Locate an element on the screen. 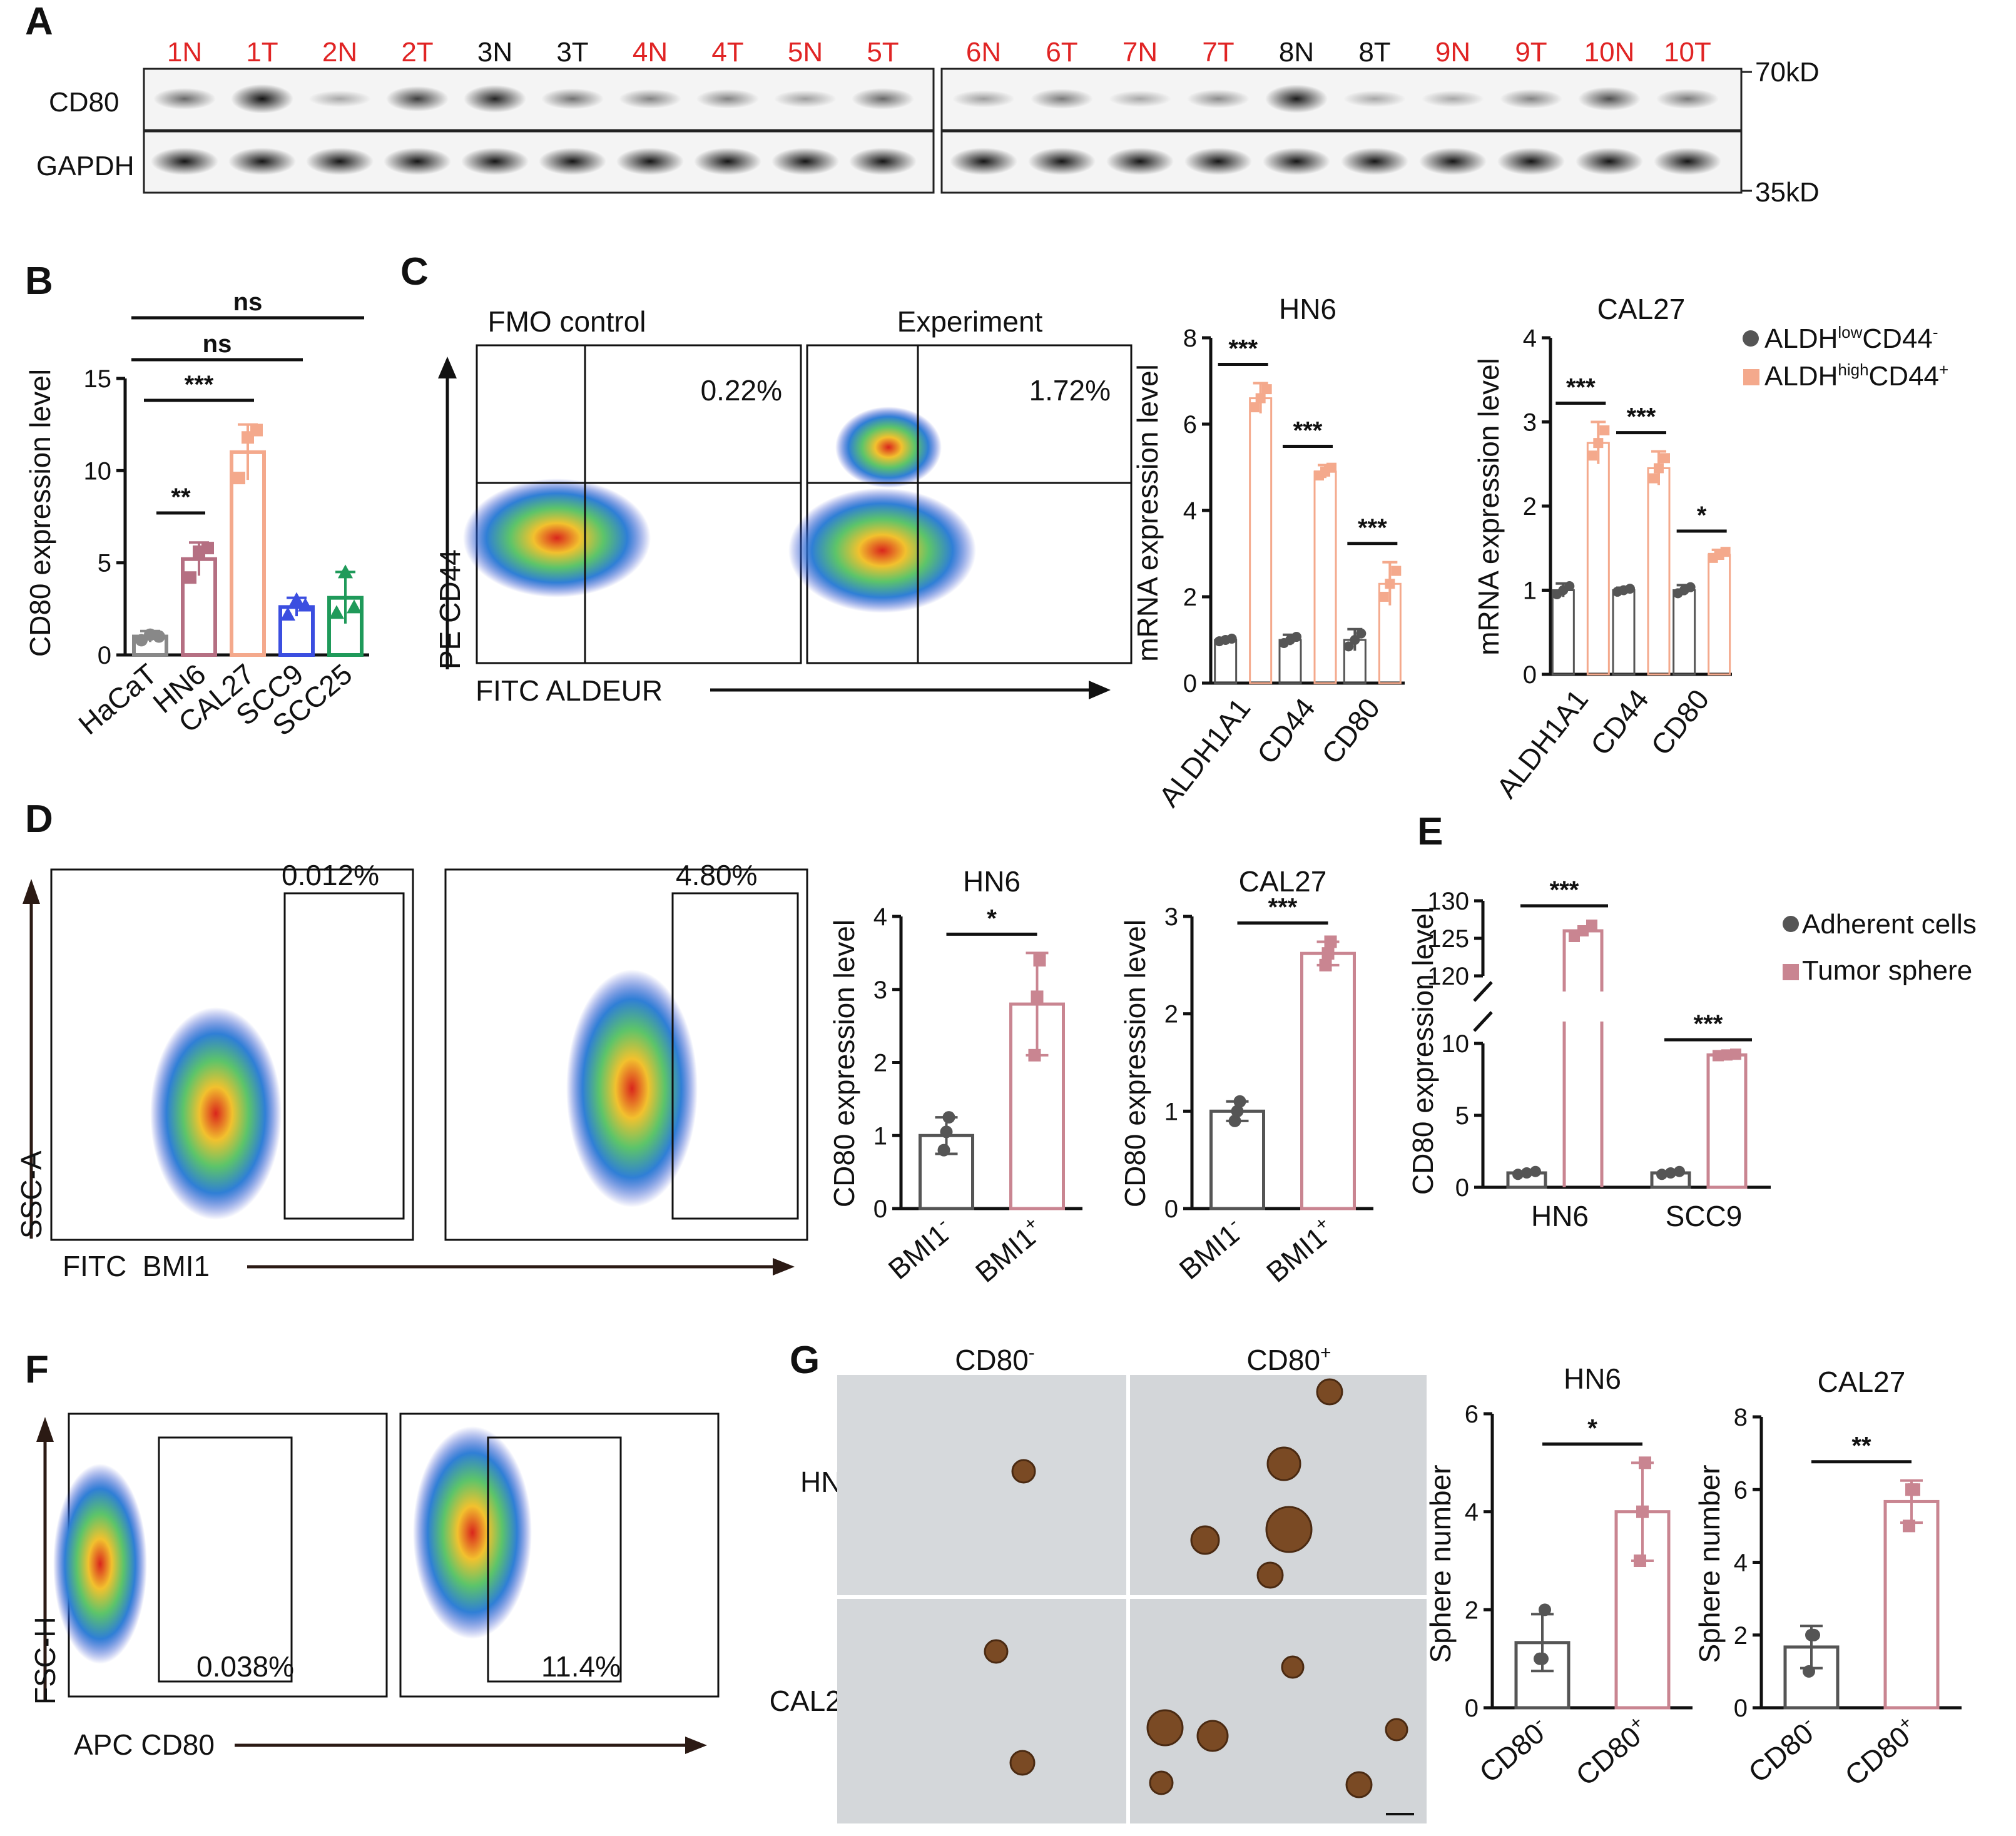 The width and height of the screenshot is (2016, 1836). y-tick-label: 1 is located at coordinates (1530, 591).